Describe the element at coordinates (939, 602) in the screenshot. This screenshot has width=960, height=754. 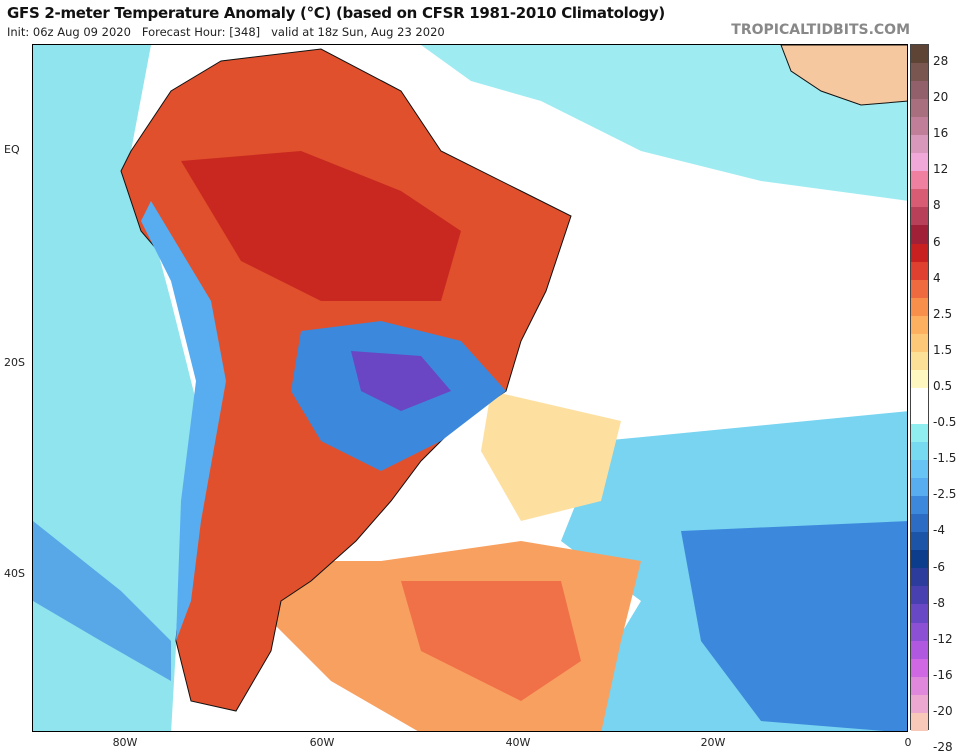
I see `colorbar-tick-label: -8` at that location.